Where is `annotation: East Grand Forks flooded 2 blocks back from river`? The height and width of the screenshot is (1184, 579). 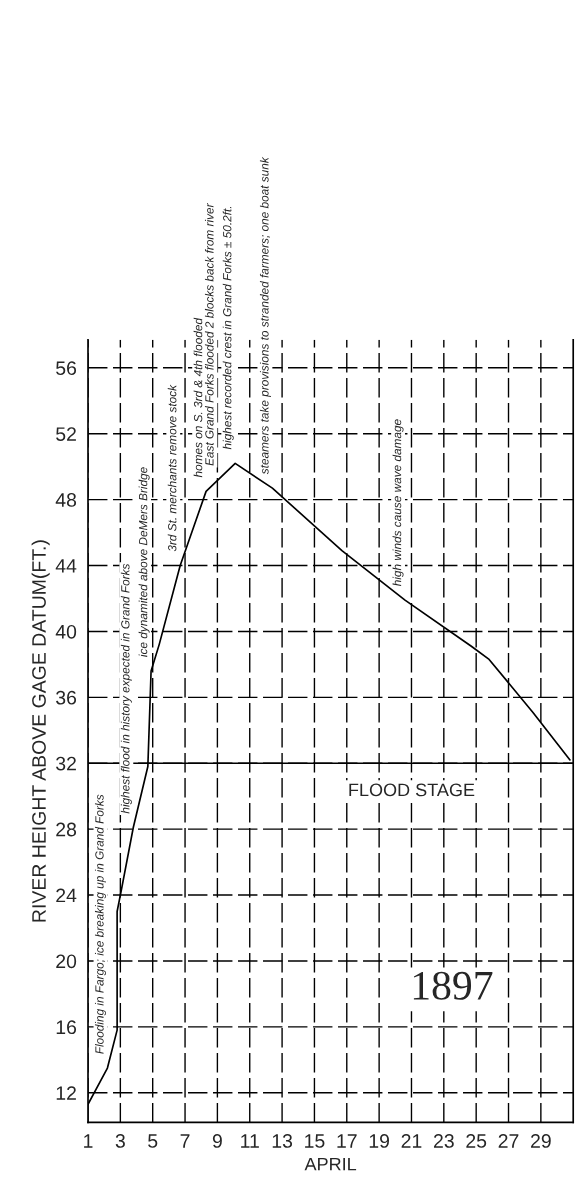
annotation: East Grand Forks flooded 2 blocks back from river is located at coordinates (209, 334).